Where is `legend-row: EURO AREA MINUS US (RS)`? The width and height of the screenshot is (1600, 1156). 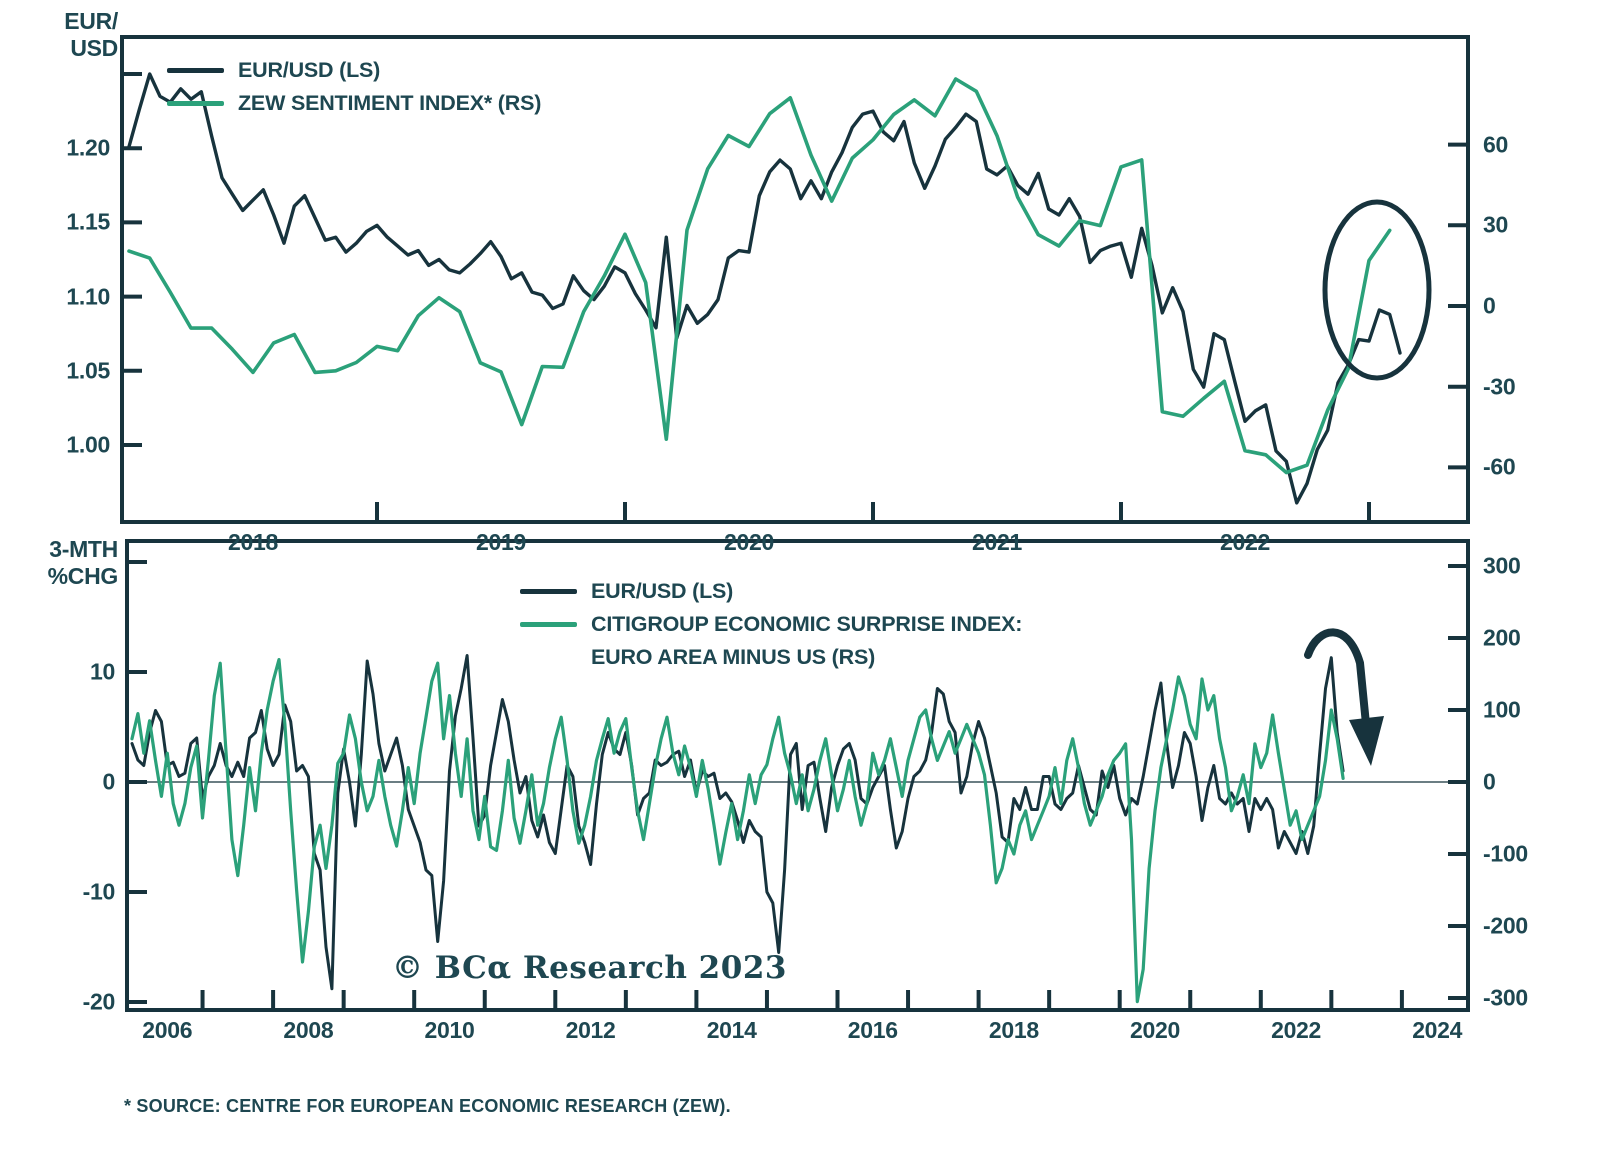
legend-row: EURO AREA MINUS US (RS) is located at coordinates (771, 657).